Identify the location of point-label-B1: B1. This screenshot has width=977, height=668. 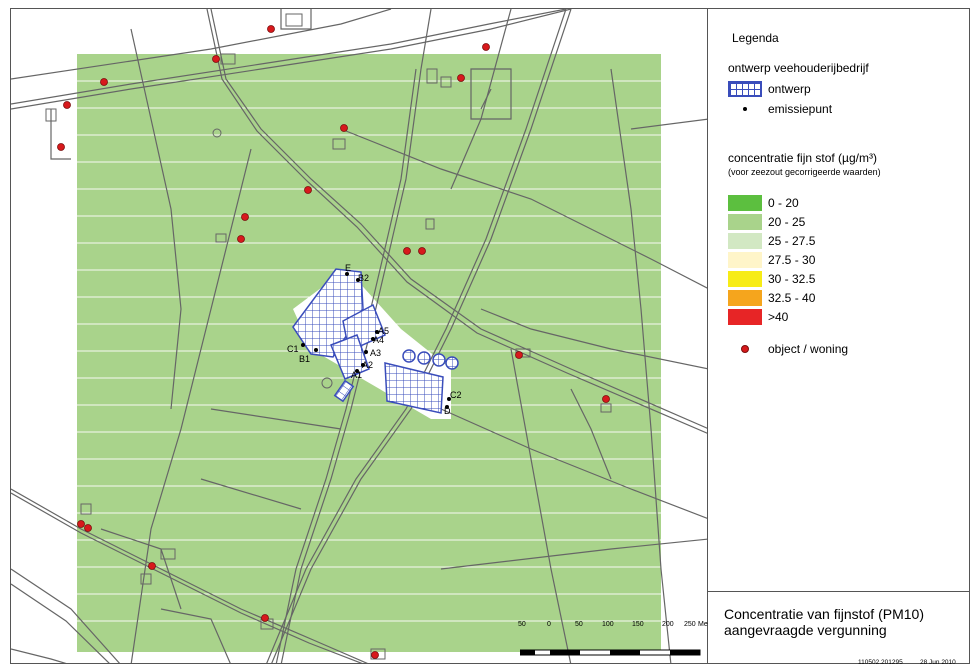
(304, 359).